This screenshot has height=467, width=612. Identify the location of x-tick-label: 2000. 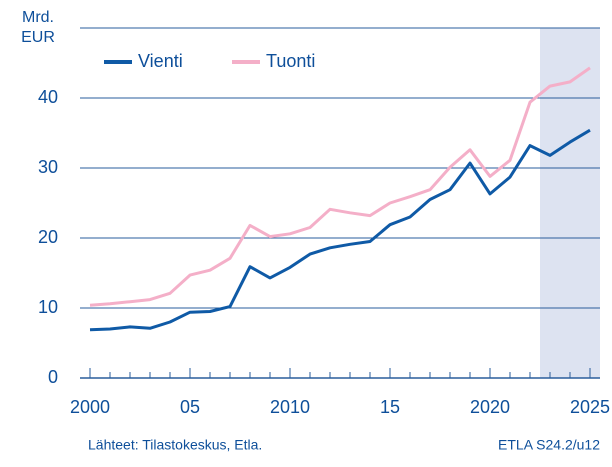
(90, 407).